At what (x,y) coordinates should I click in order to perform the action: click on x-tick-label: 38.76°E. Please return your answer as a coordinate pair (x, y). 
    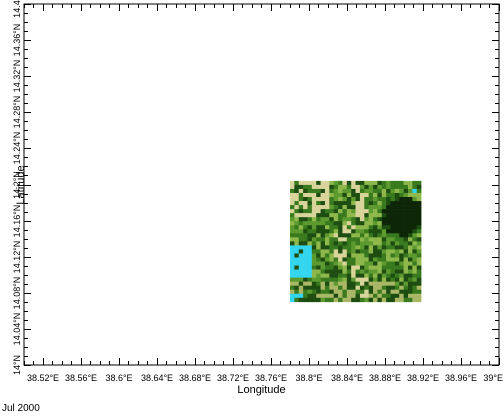
    Looking at the image, I should click on (271, 378).